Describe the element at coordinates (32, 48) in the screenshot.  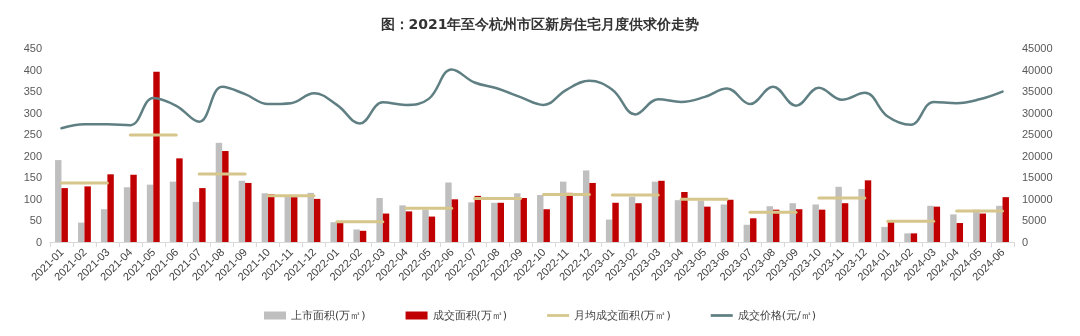
I see `y-tick-label: 450` at that location.